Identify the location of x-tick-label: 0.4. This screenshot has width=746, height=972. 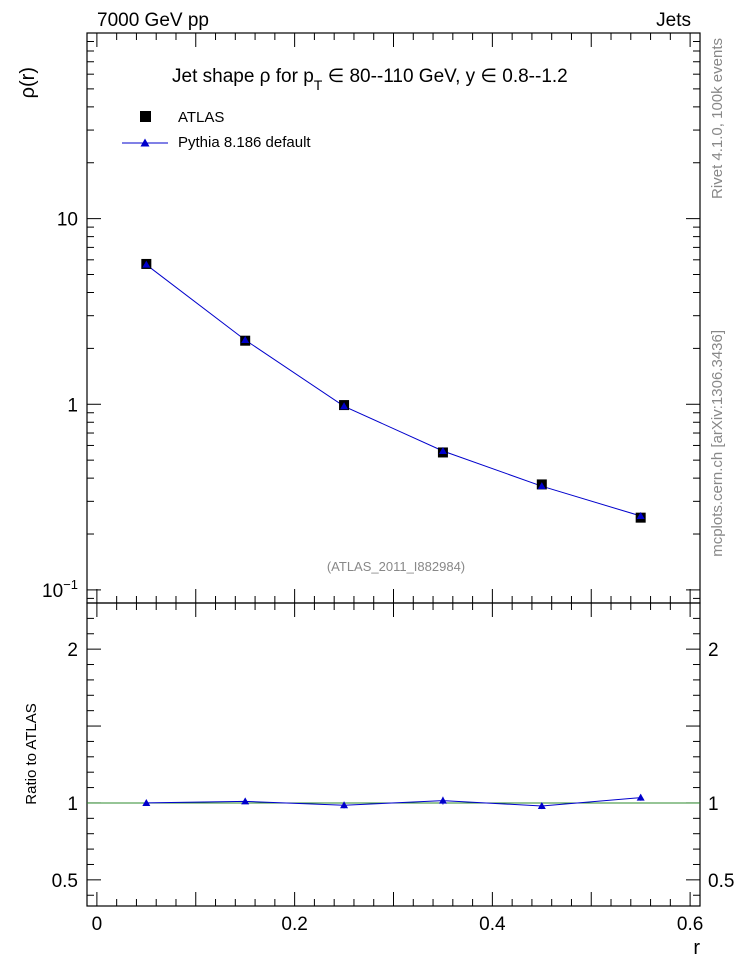
(492, 924).